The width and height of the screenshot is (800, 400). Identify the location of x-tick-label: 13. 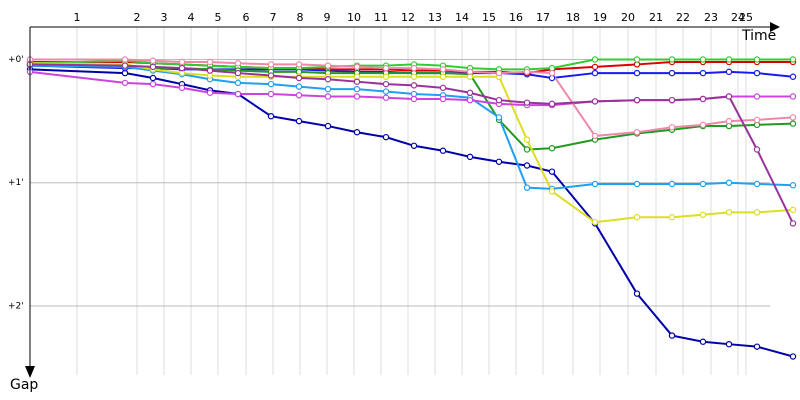
(435, 17).